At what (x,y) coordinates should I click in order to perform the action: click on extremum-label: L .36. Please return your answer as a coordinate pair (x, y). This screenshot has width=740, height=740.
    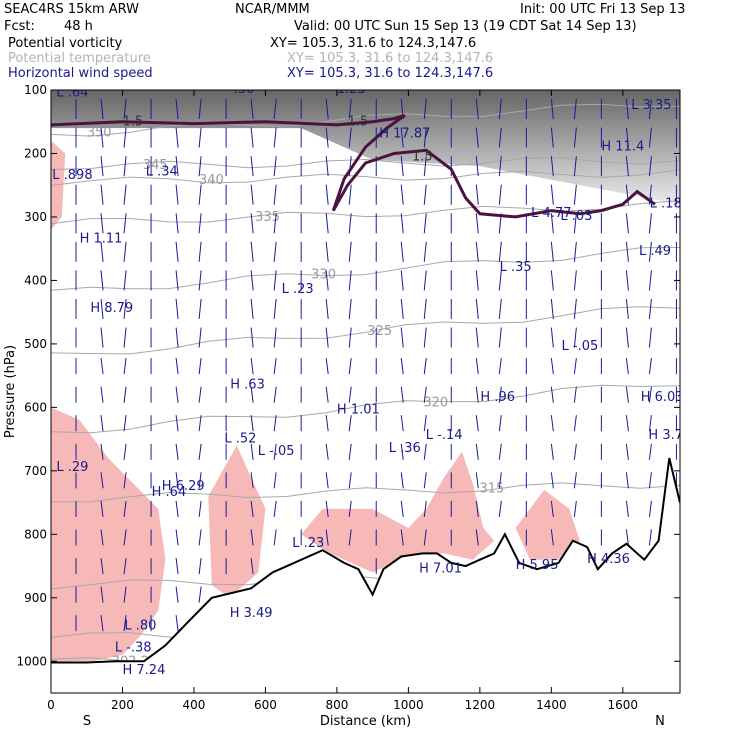
    Looking at the image, I should click on (405, 448).